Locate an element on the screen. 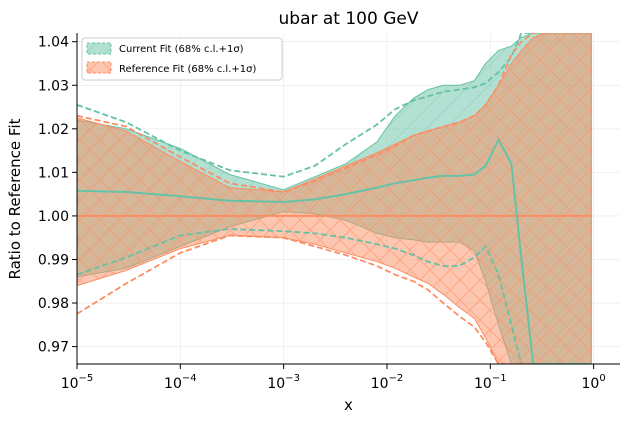  x-tick-label: 10⁻⁴ is located at coordinates (180, 382).